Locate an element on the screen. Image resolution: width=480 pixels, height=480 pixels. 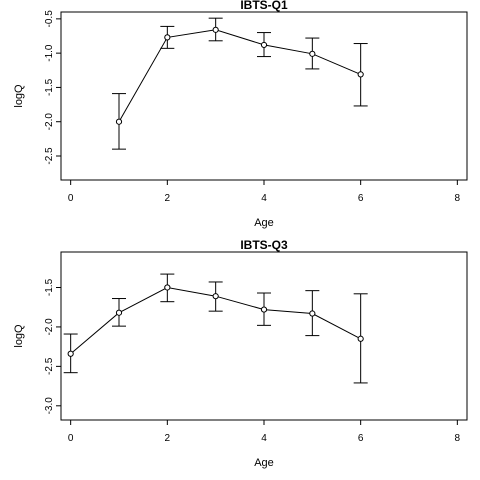
chart-title: IBTS-Q3 is located at coordinates (264, 245).